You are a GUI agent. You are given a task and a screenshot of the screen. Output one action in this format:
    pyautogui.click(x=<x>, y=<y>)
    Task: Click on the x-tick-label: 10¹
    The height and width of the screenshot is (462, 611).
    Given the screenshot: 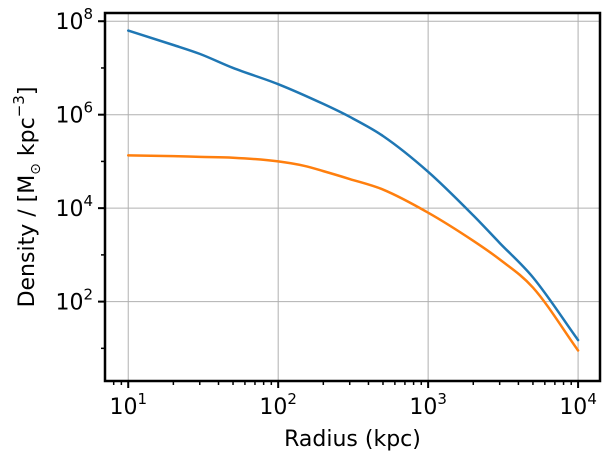 What is the action you would take?
    pyautogui.click(x=128, y=405)
    